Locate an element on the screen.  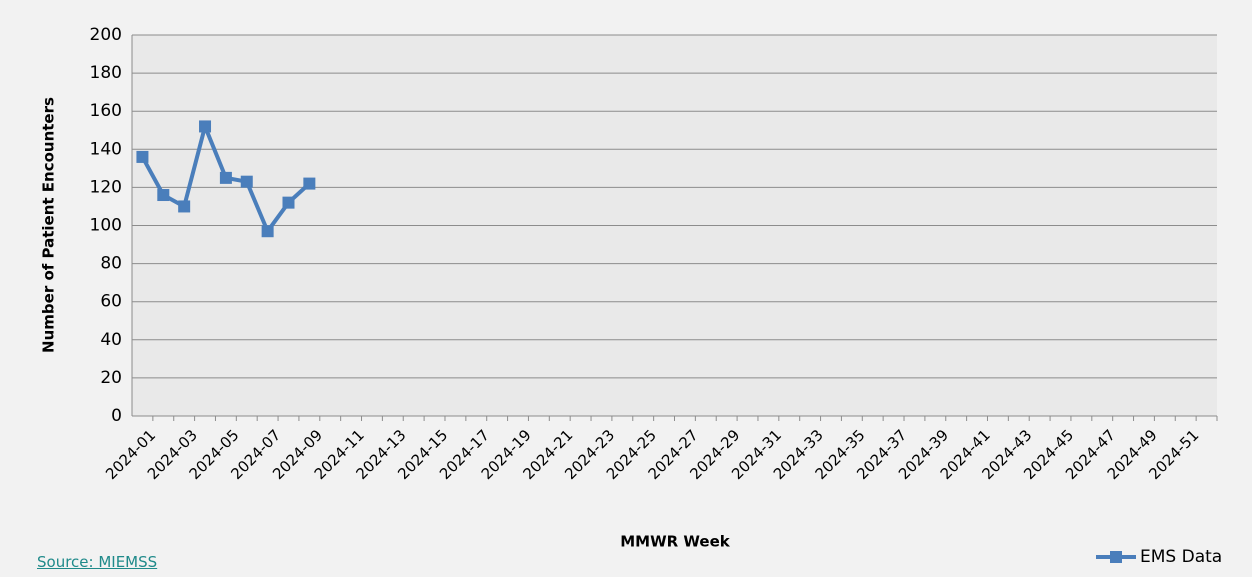
legend-marker is located at coordinates (1116, 557).